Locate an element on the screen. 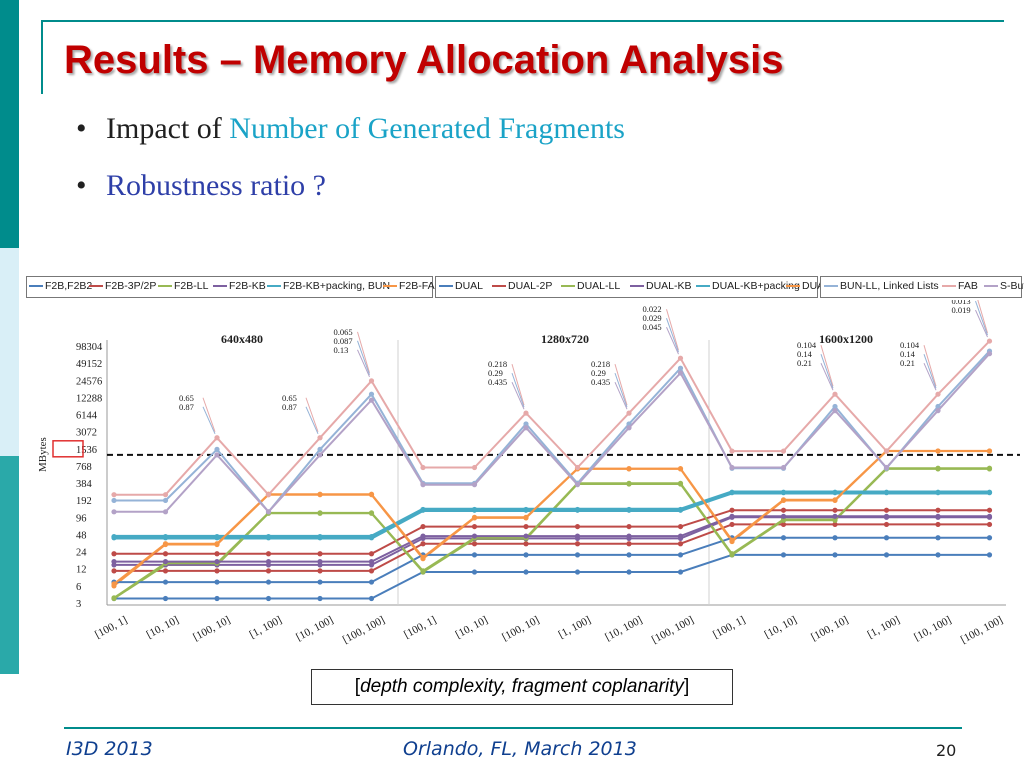  annotation-label: 0.87 is located at coordinates (186, 407).